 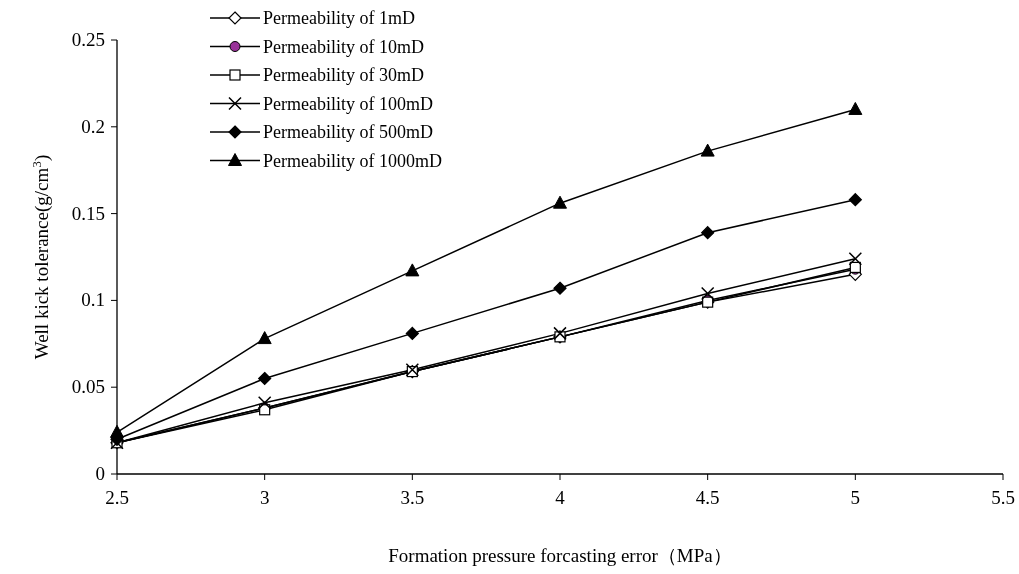 What do you see at coordinates (348, 132) in the screenshot?
I see `legend-label: Permeability of 500mD` at bounding box center [348, 132].